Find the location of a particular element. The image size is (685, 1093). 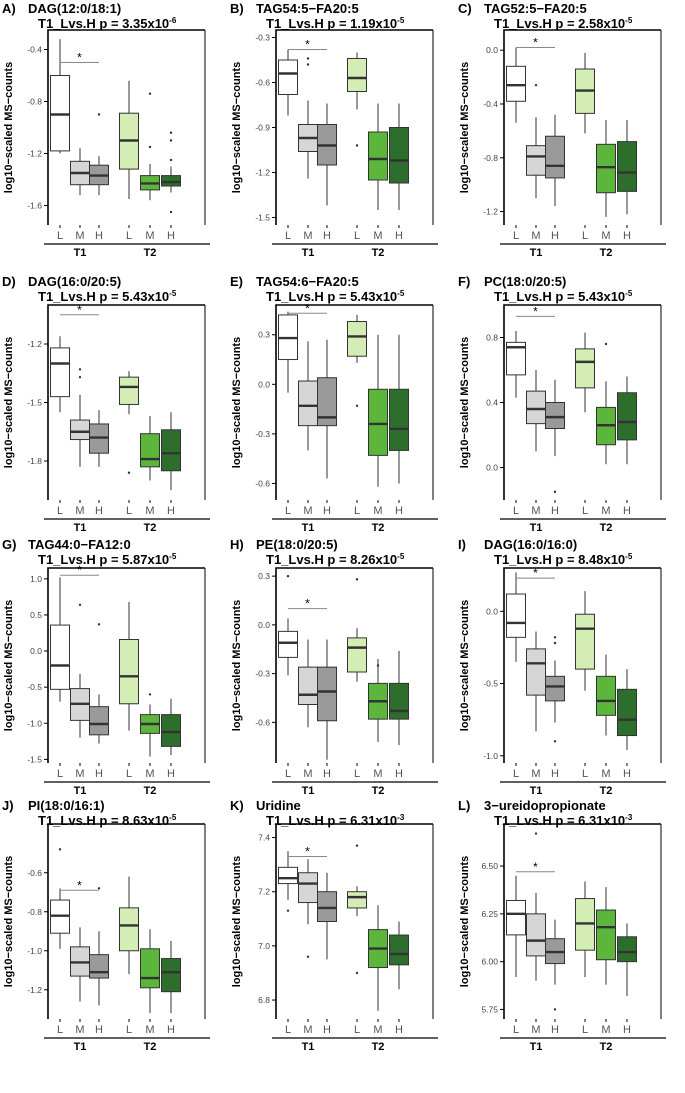

p-value-text: T1_Lvs.H p = 1.19x10 is located at coordinates (331, 23).